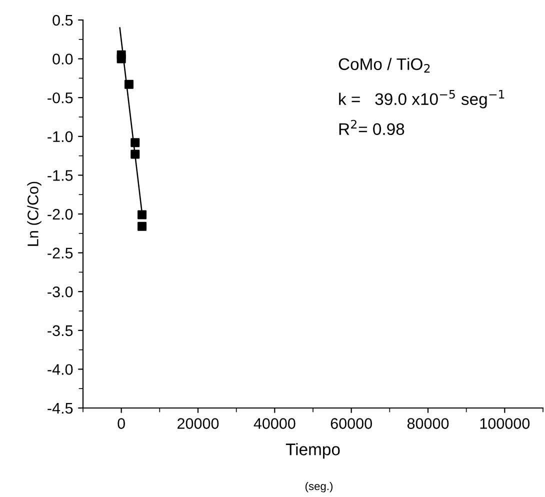  What do you see at coordinates (60, 98) in the screenshot?
I see `y-tick-label: -0.5` at bounding box center [60, 98].